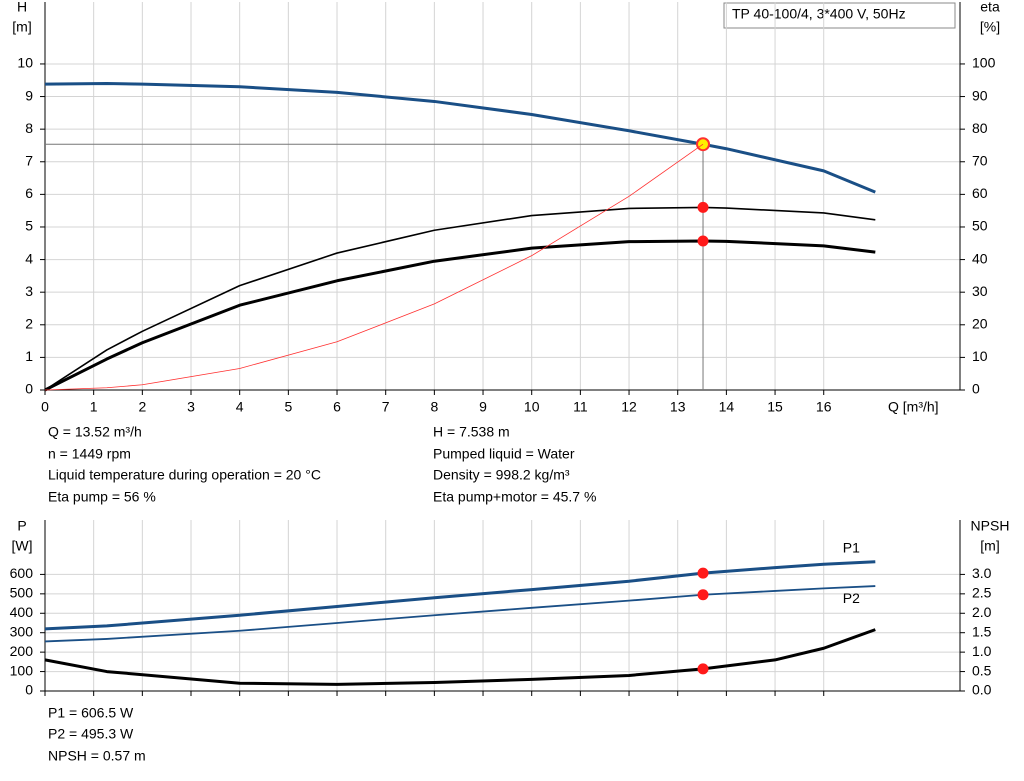 This screenshot has height=781, width=1024. What do you see at coordinates (22, 573) in the screenshot?
I see `y-tick-label: 600` at bounding box center [22, 573].